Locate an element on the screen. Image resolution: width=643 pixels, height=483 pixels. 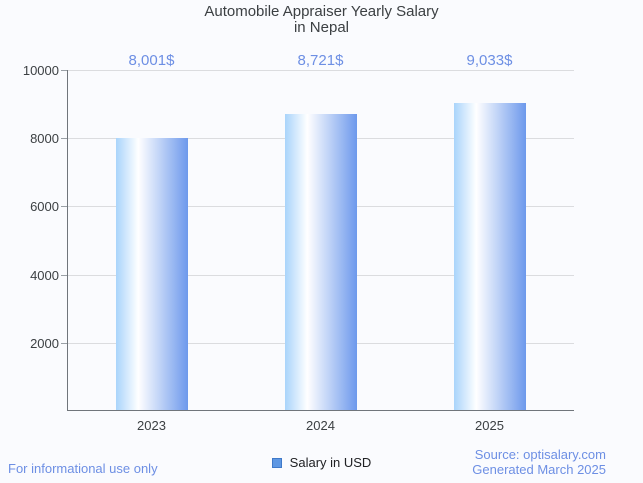
bar-value-label: 8,721$ is located at coordinates (320, 60).